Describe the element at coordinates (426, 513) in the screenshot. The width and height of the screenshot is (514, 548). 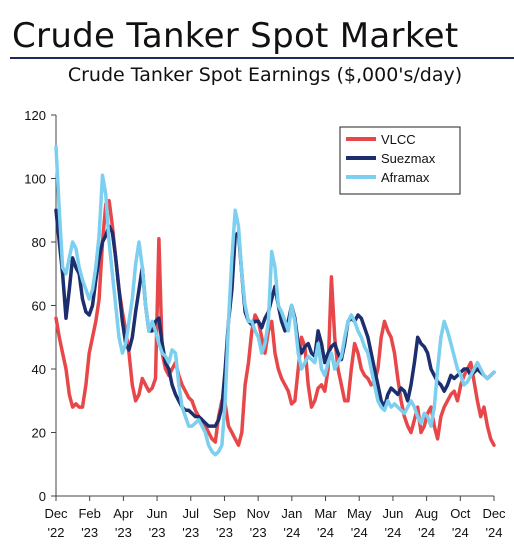
I see `x-tick-month-label: Aug` at that location.